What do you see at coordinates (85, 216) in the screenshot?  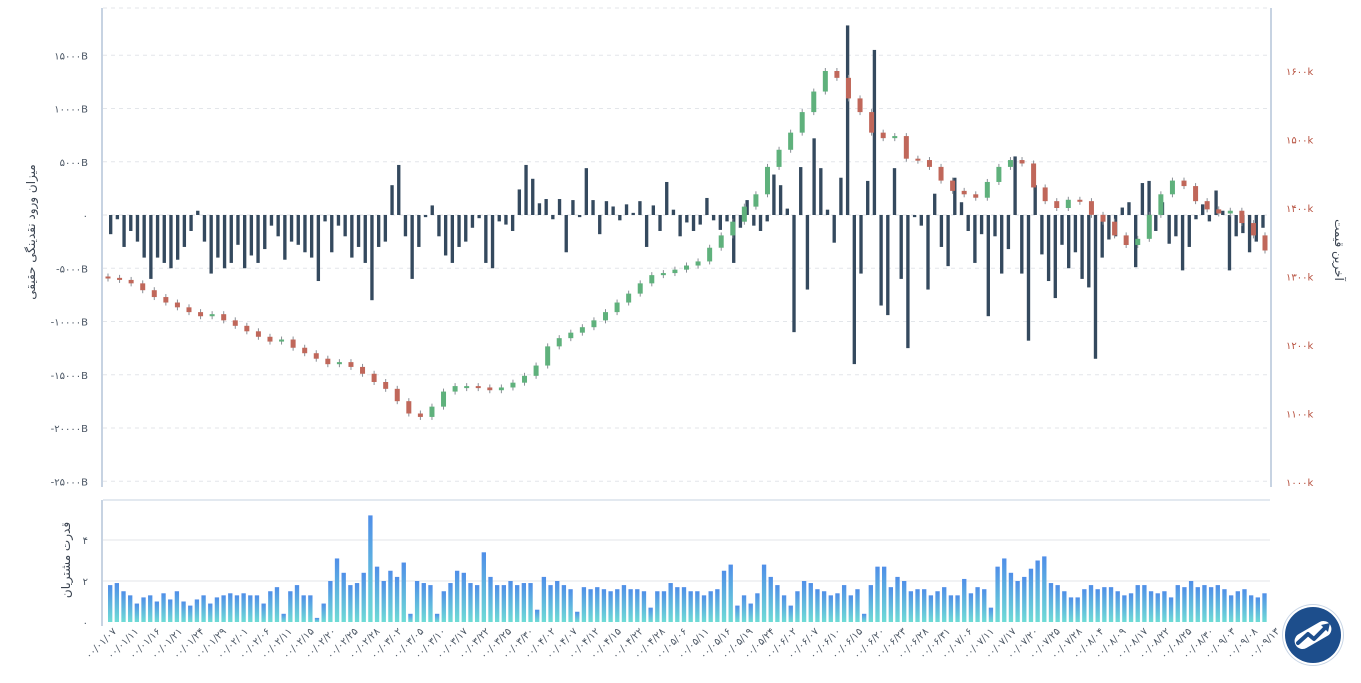 I see `left-tick-label: ۰` at bounding box center [85, 216].